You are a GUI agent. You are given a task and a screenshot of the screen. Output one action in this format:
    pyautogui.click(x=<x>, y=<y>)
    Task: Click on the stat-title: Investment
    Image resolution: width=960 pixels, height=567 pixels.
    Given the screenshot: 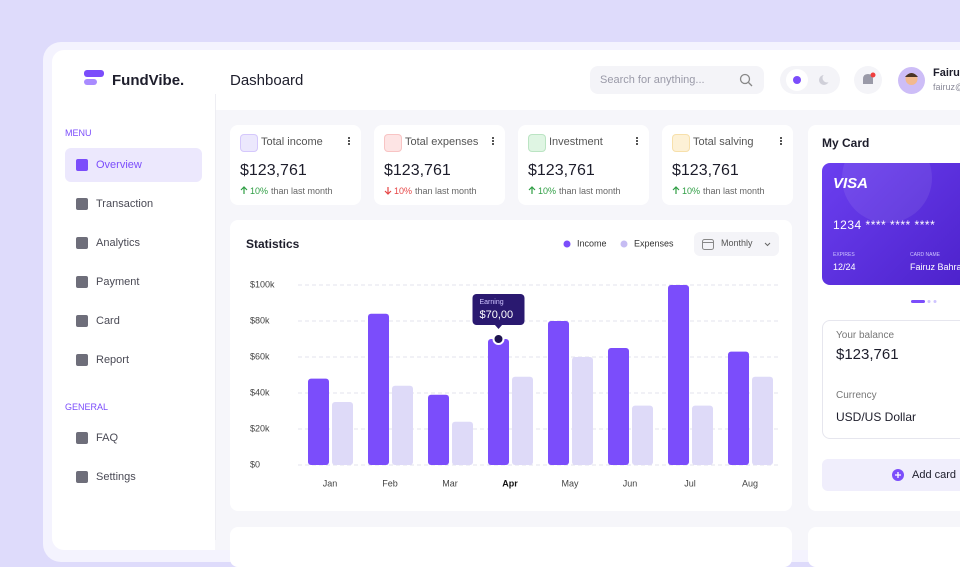 What is the action you would take?
    pyautogui.click(x=576, y=142)
    